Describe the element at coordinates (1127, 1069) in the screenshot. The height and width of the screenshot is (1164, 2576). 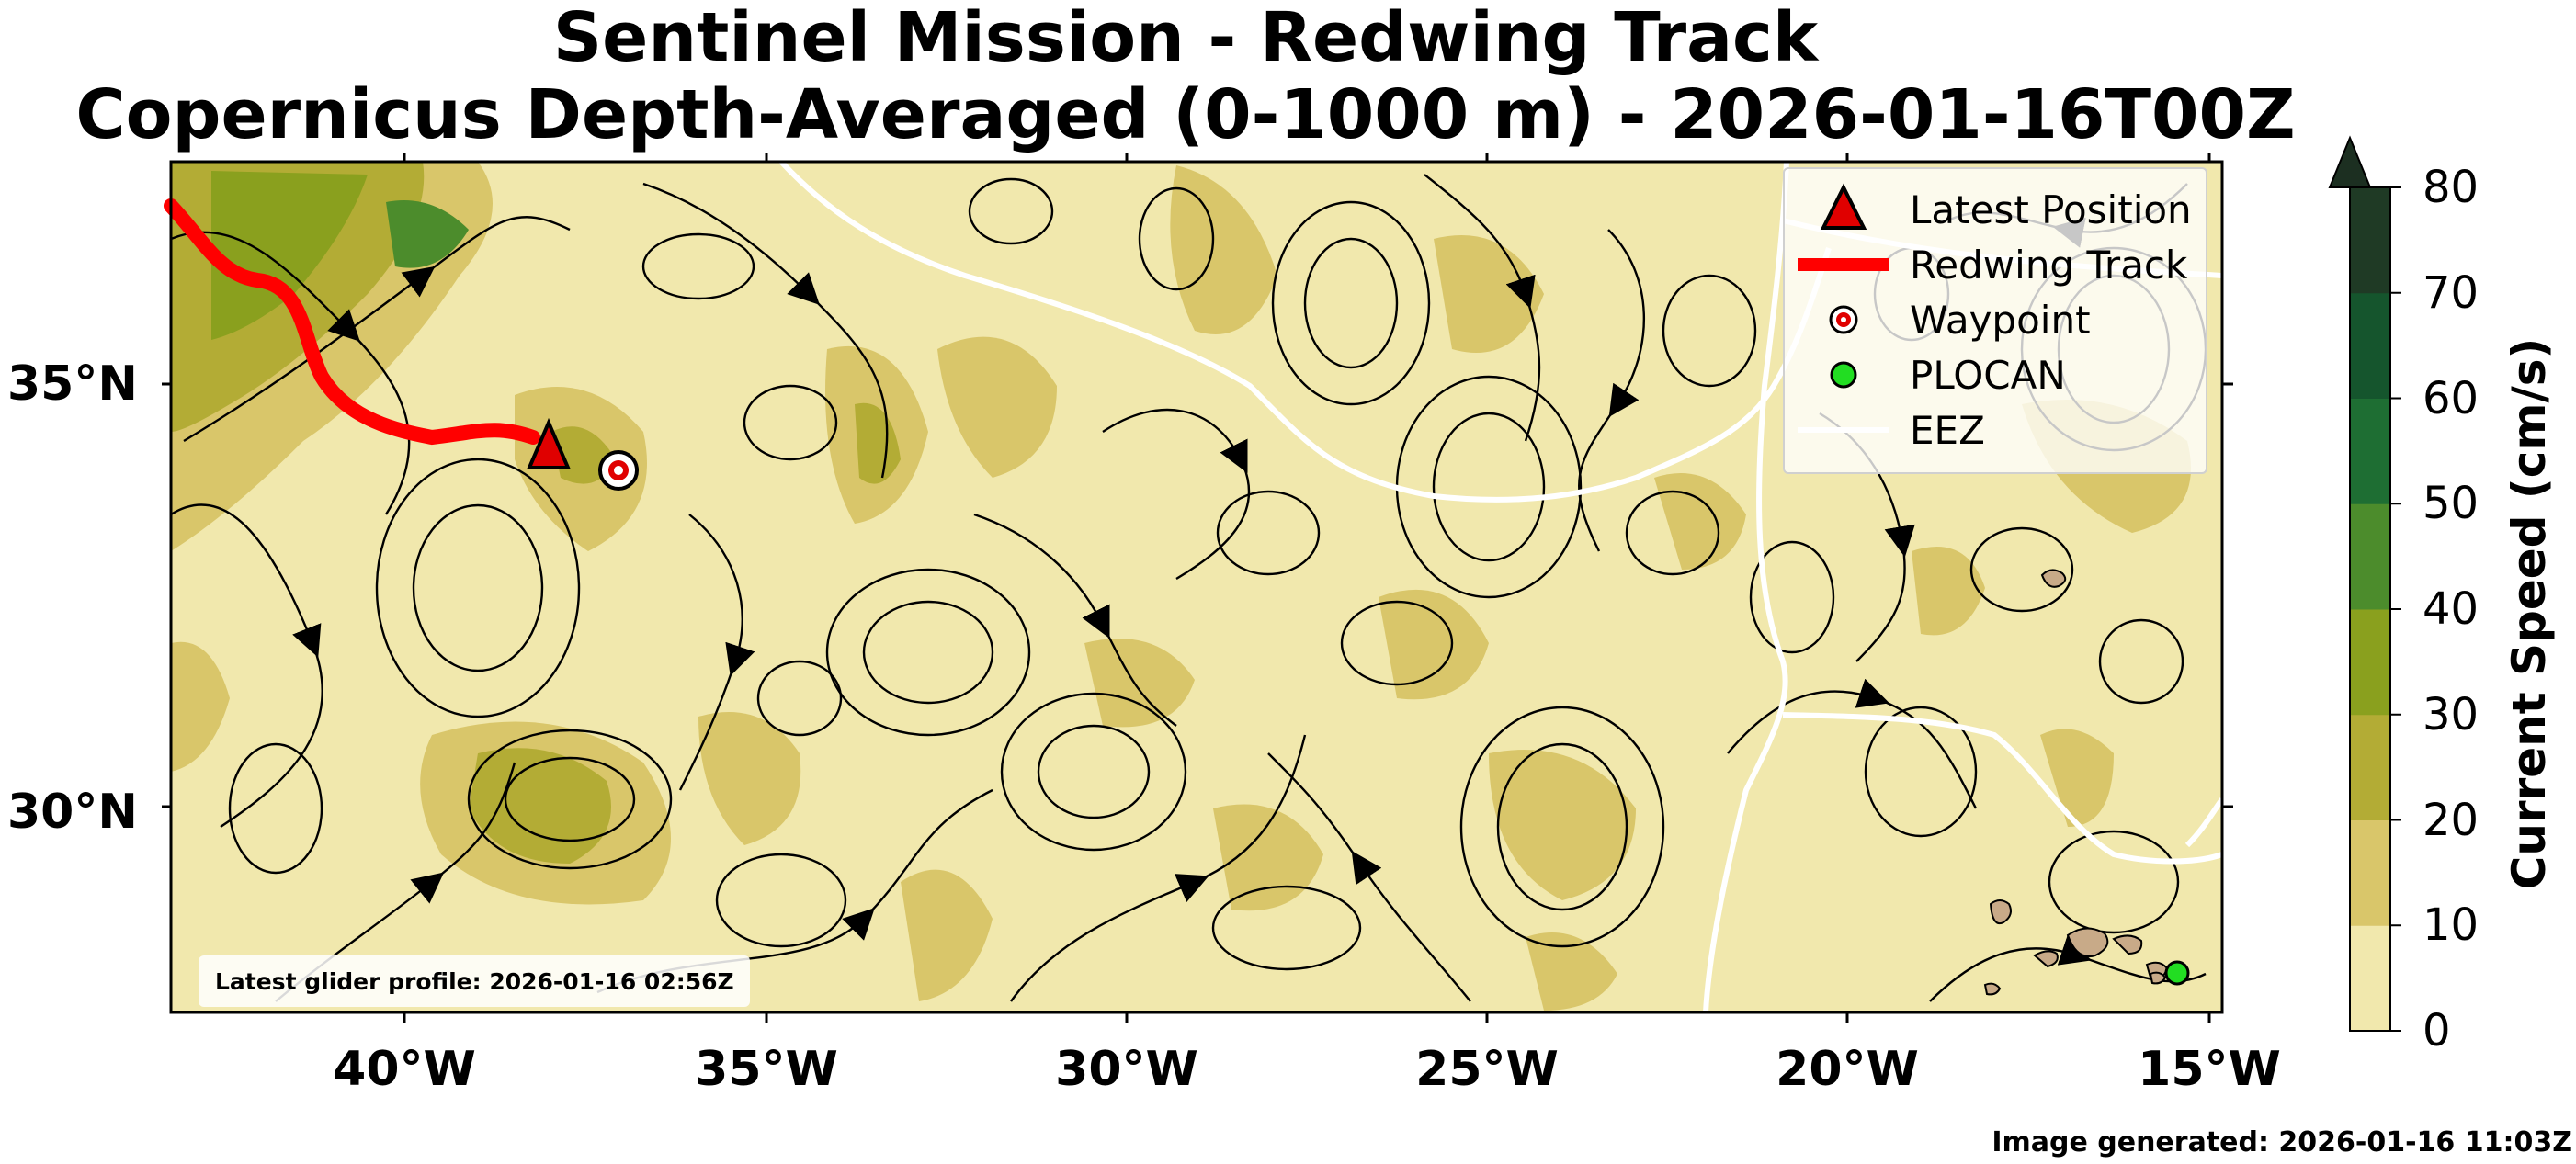
I see `lon-label-30w: 30°W` at that location.